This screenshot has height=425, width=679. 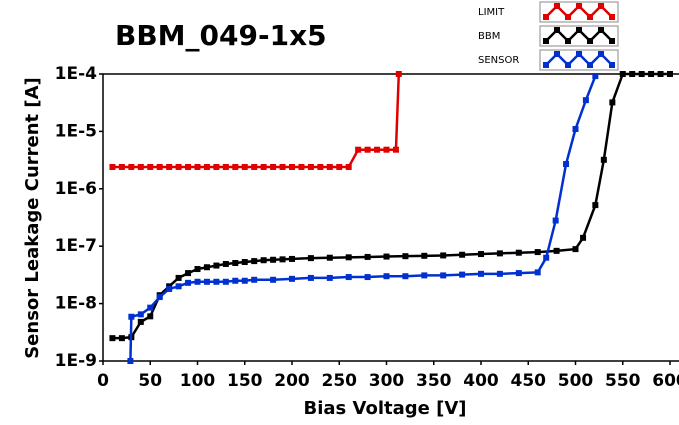 I want to click on x-tick-label: 50, so click(x=150, y=381).